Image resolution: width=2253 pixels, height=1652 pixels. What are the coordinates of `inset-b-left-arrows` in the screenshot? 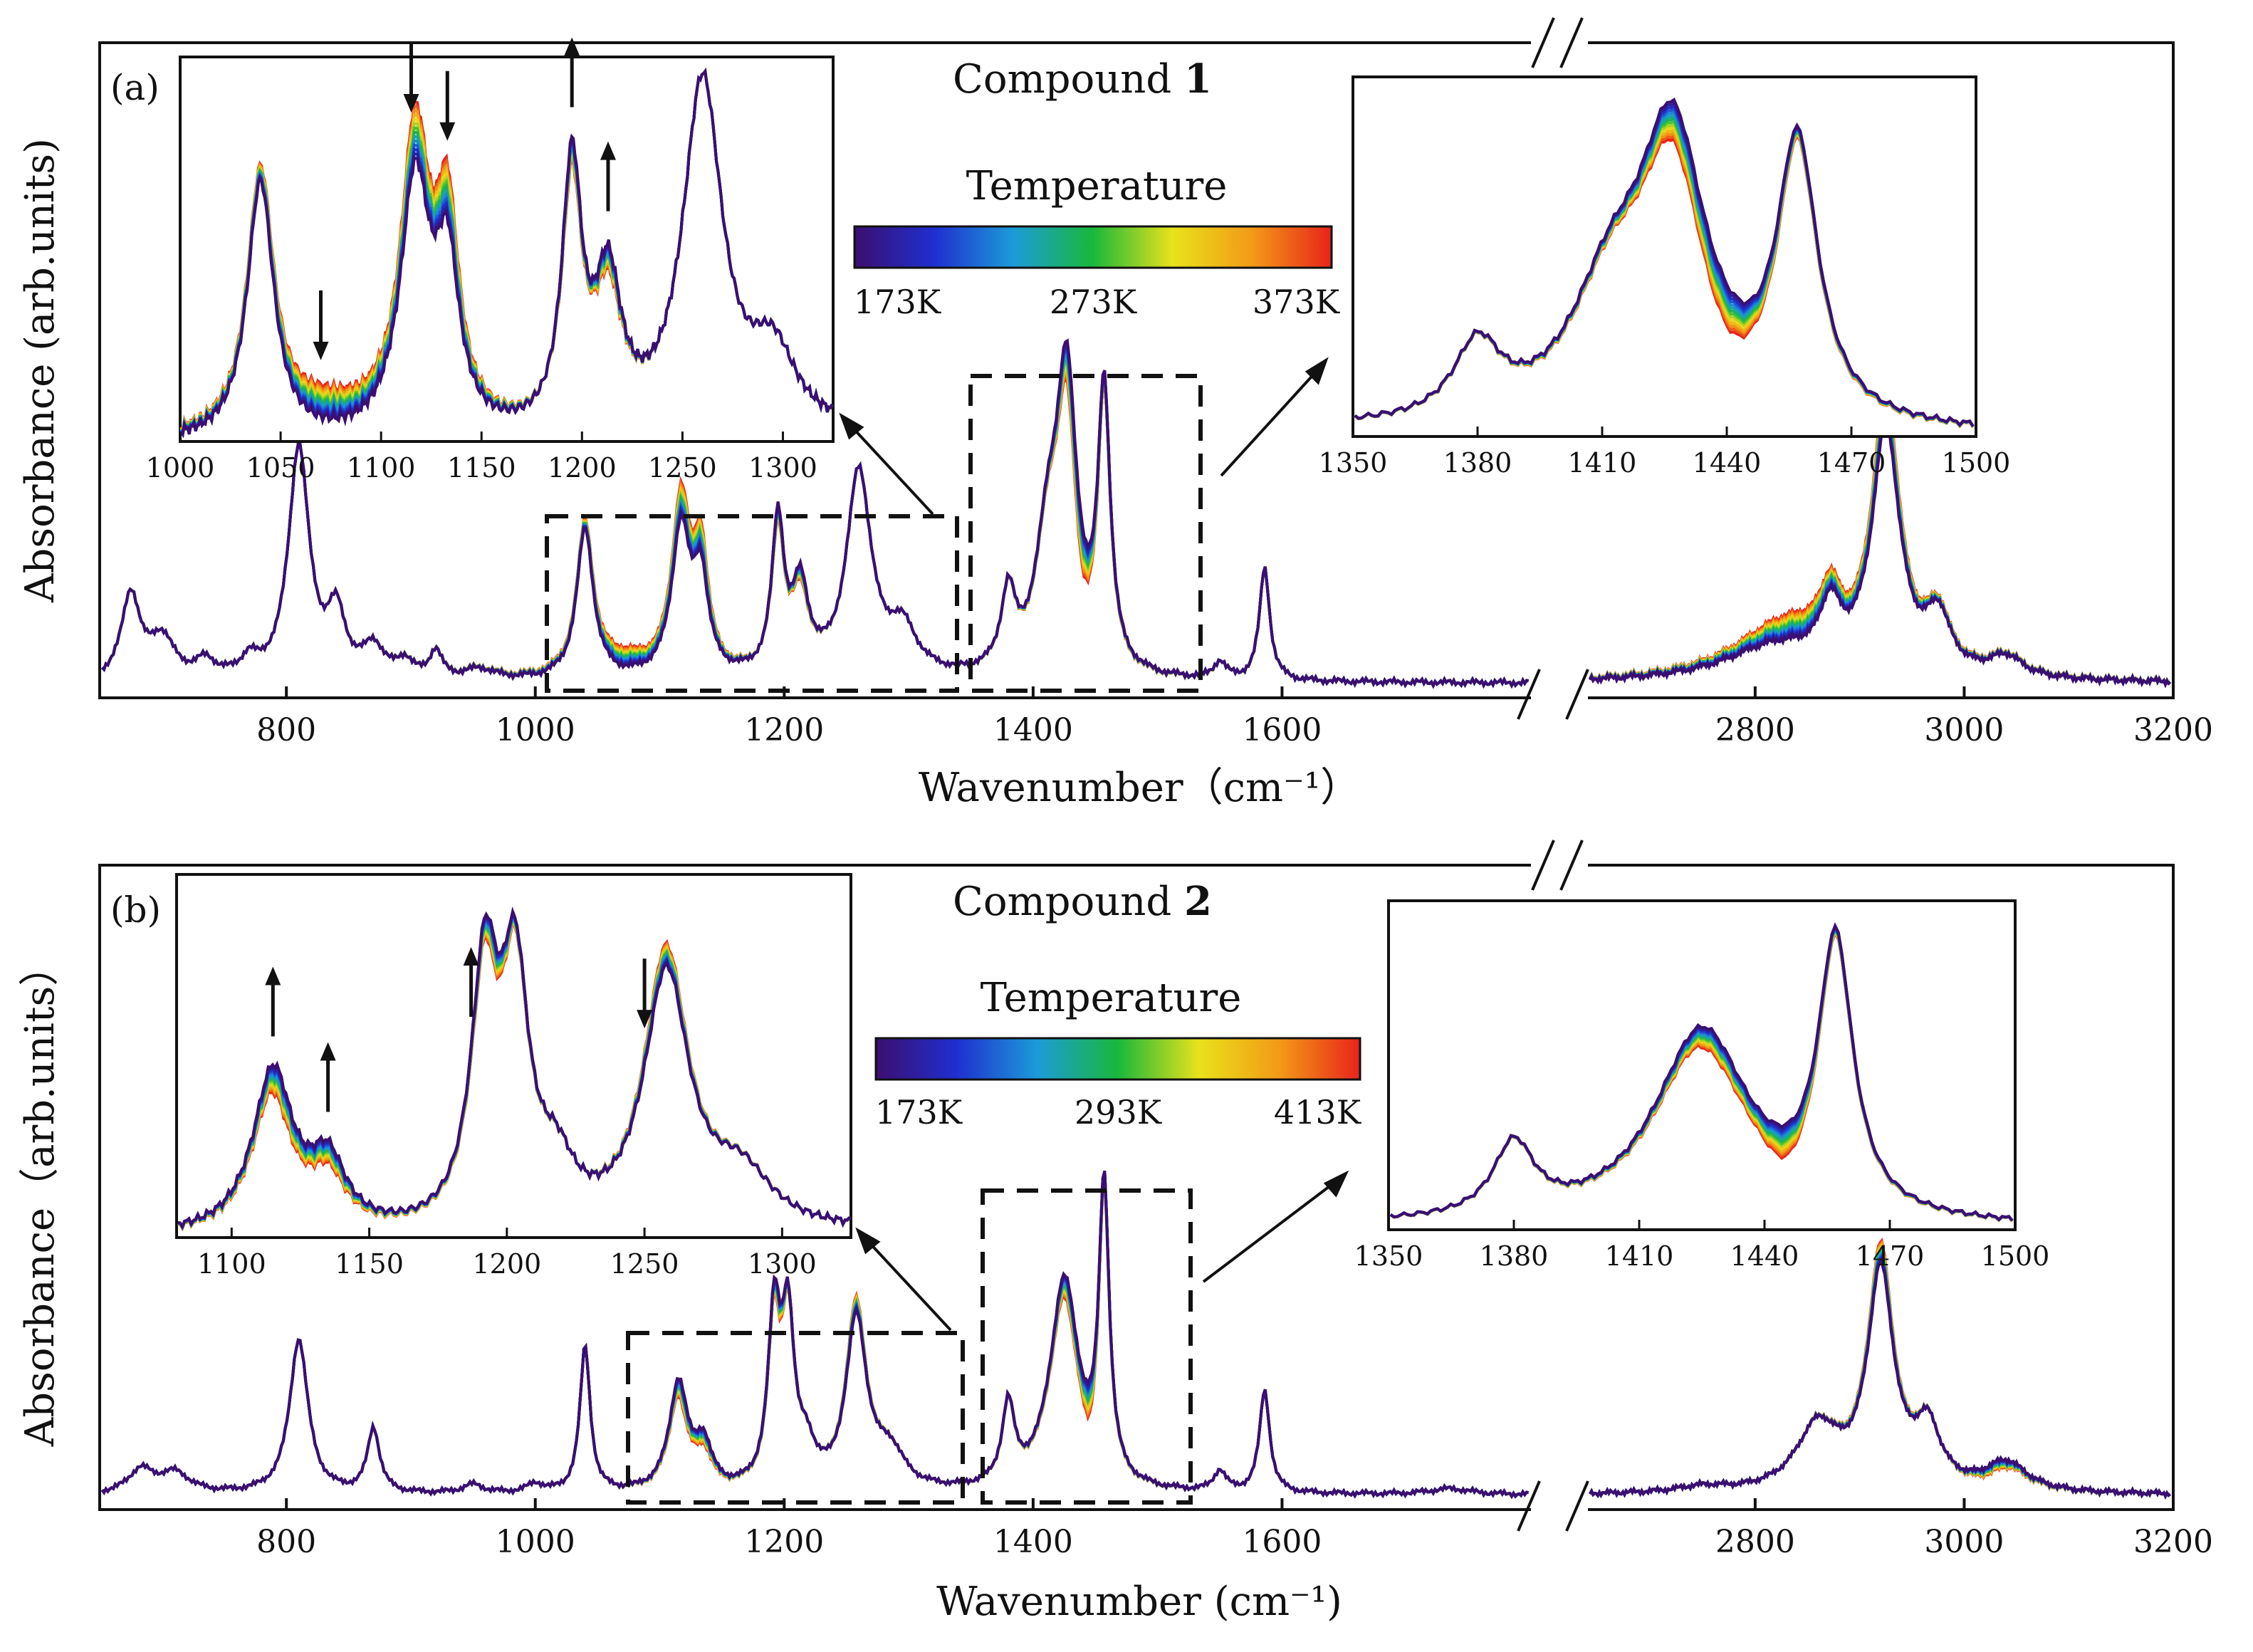 It's located at (459, 1029).